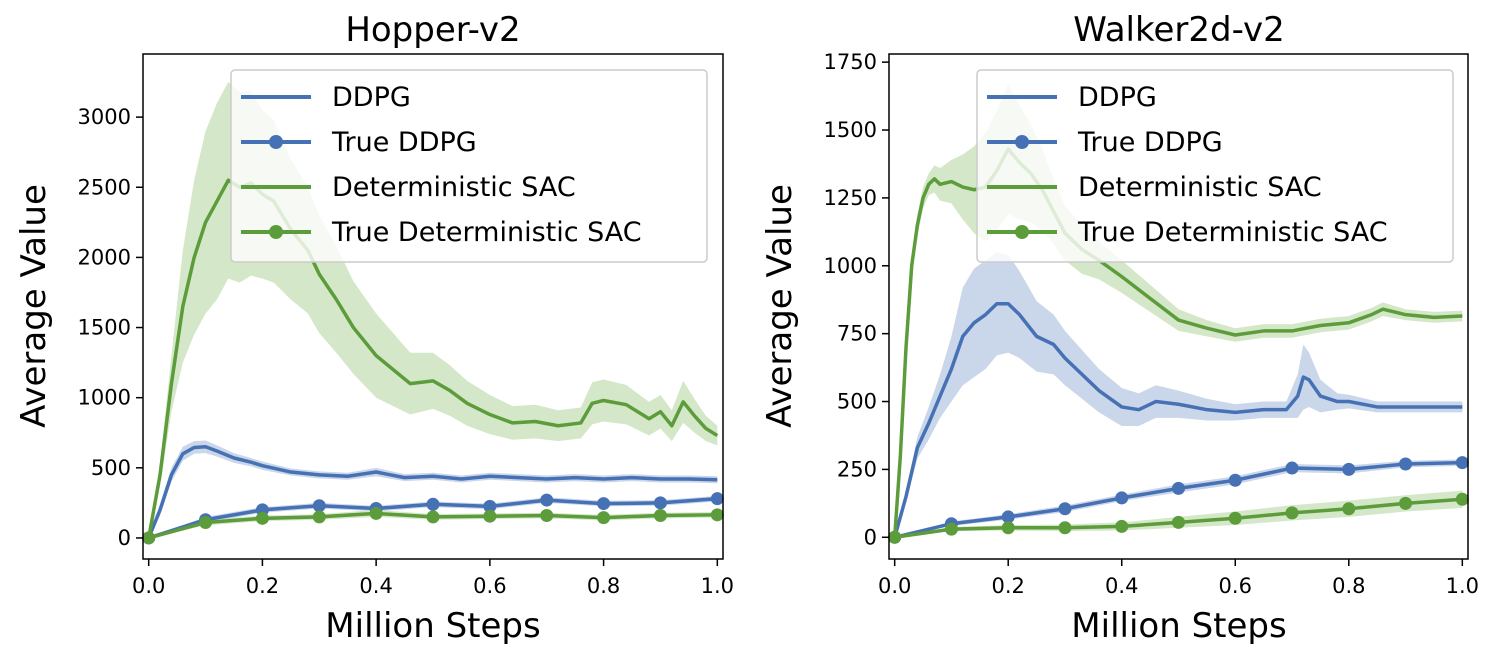 The width and height of the screenshot is (1500, 660). What do you see at coordinates (780, 306) in the screenshot?
I see `walker-y-axis-label: Average Value` at bounding box center [780, 306].